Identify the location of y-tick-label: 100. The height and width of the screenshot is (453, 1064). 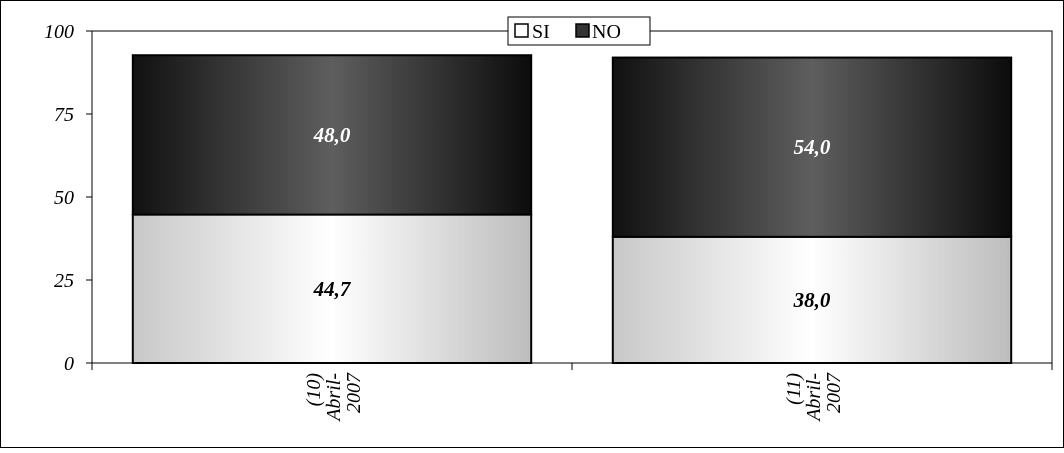
(59, 32).